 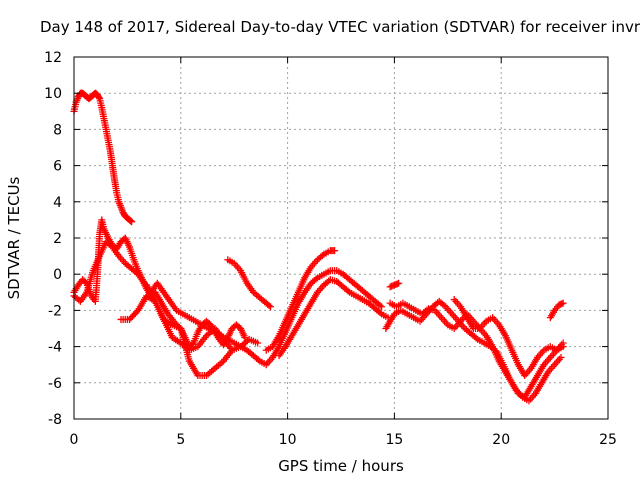 I want to click on y-tick-label: 12, so click(x=53, y=58).